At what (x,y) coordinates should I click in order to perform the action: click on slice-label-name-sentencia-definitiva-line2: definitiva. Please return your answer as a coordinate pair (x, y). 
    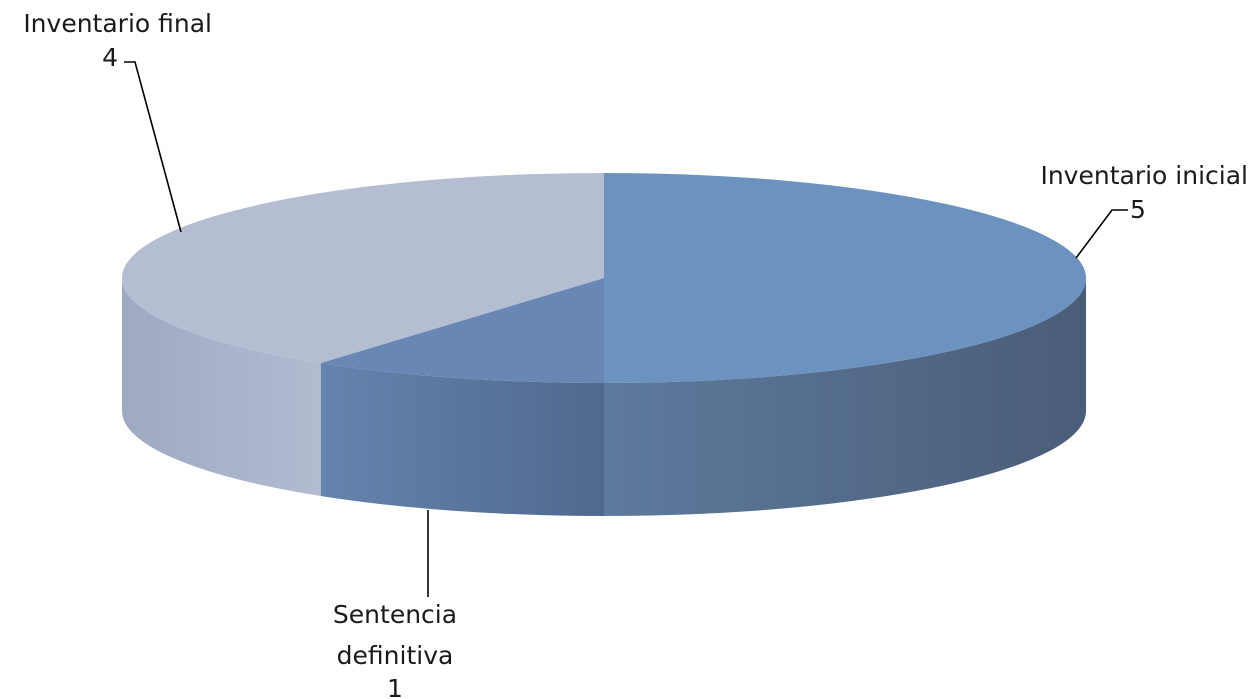
    Looking at the image, I should click on (395, 655).